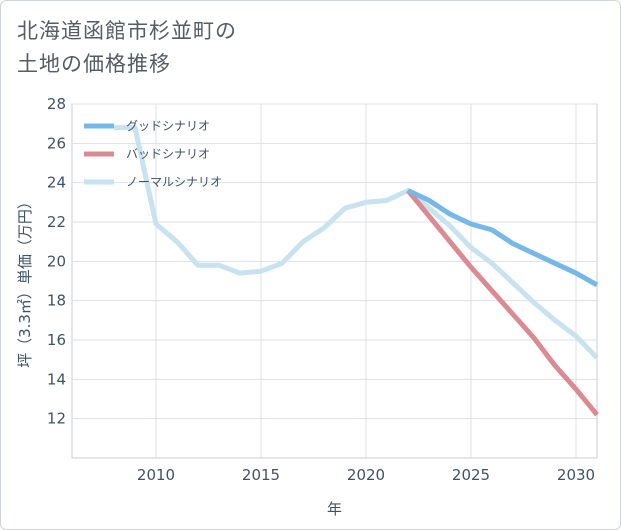  Describe the element at coordinates (56, 261) in the screenshot. I see `y-tick-label: 20` at that location.